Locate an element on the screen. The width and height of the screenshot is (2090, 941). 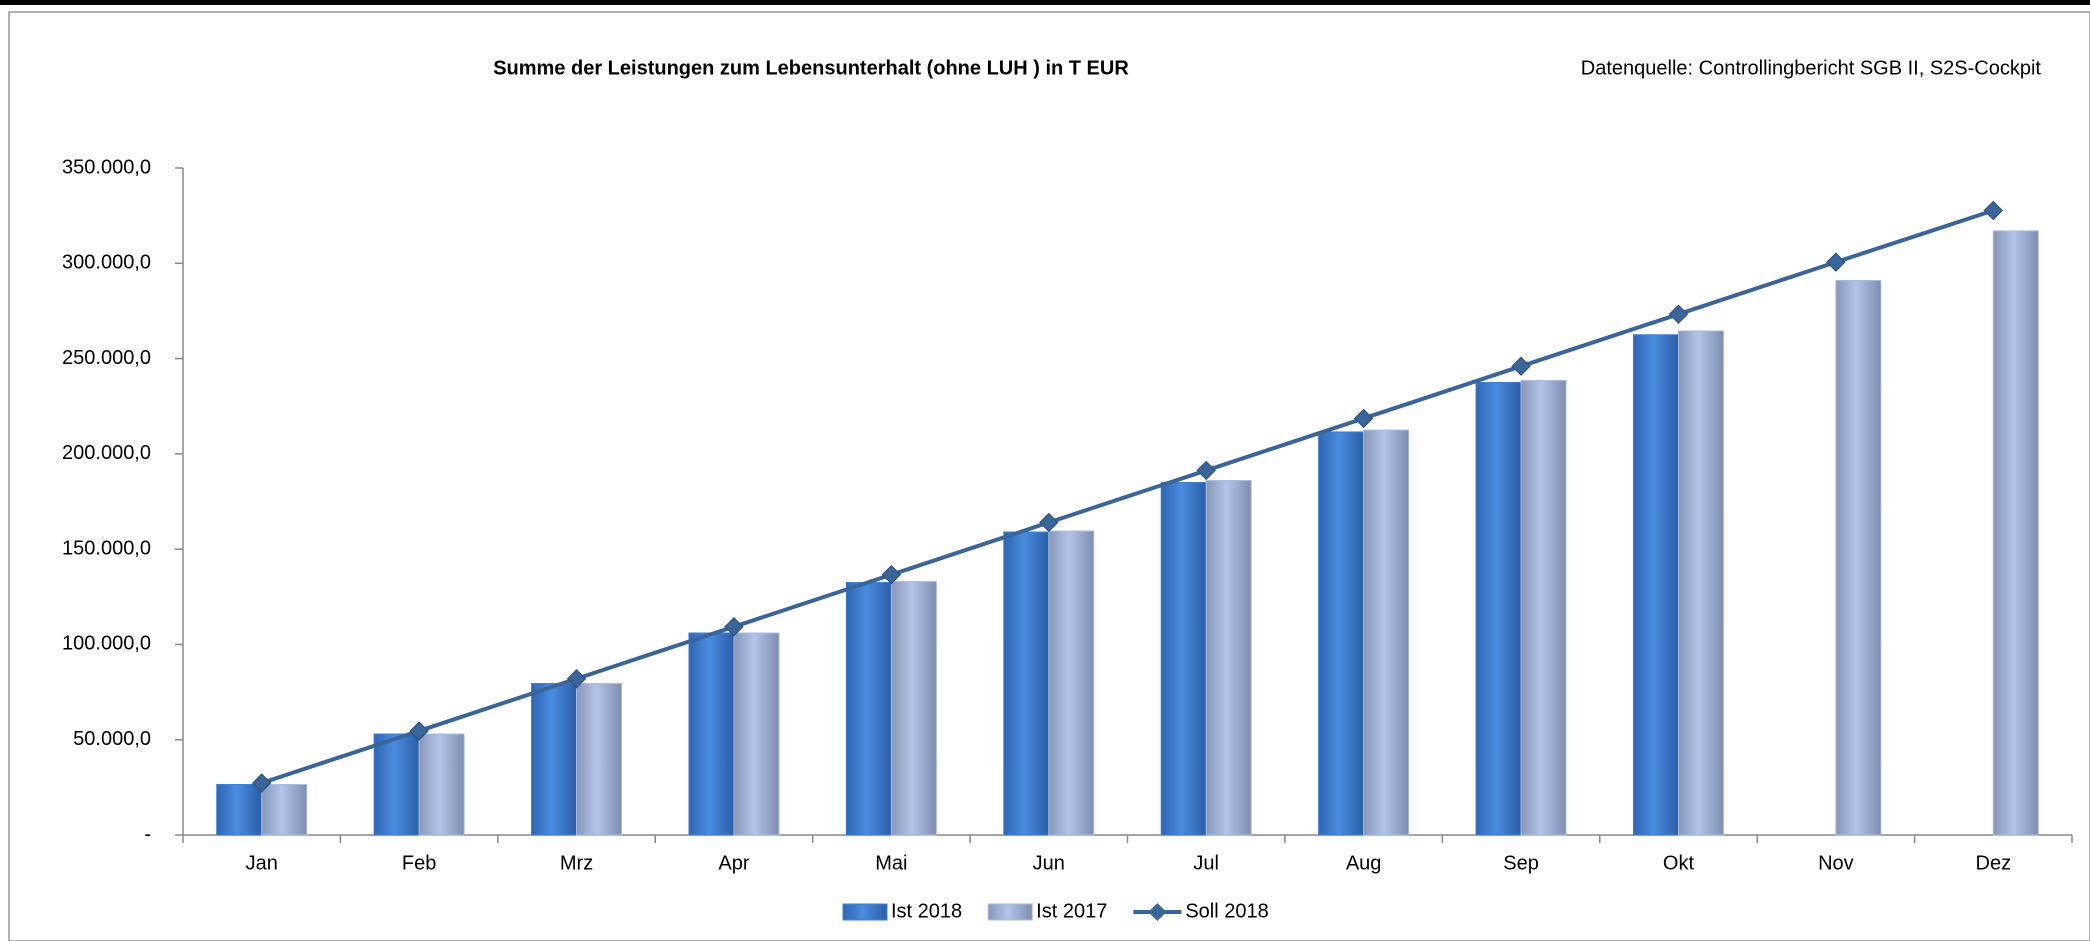
y-tick-label: 350.000,0 is located at coordinates (106, 167).